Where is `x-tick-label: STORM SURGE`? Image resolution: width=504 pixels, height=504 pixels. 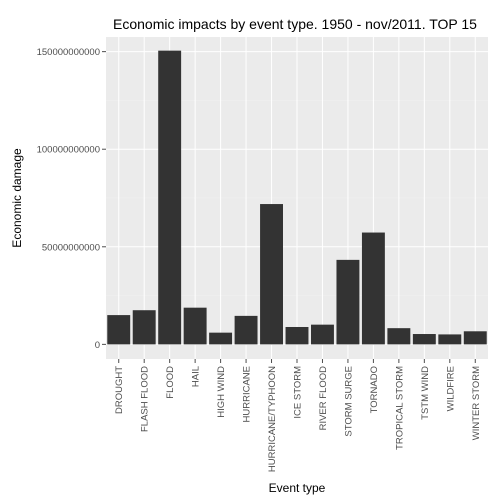
x-tick-label: STORM SURGE is located at coordinates (348, 401).